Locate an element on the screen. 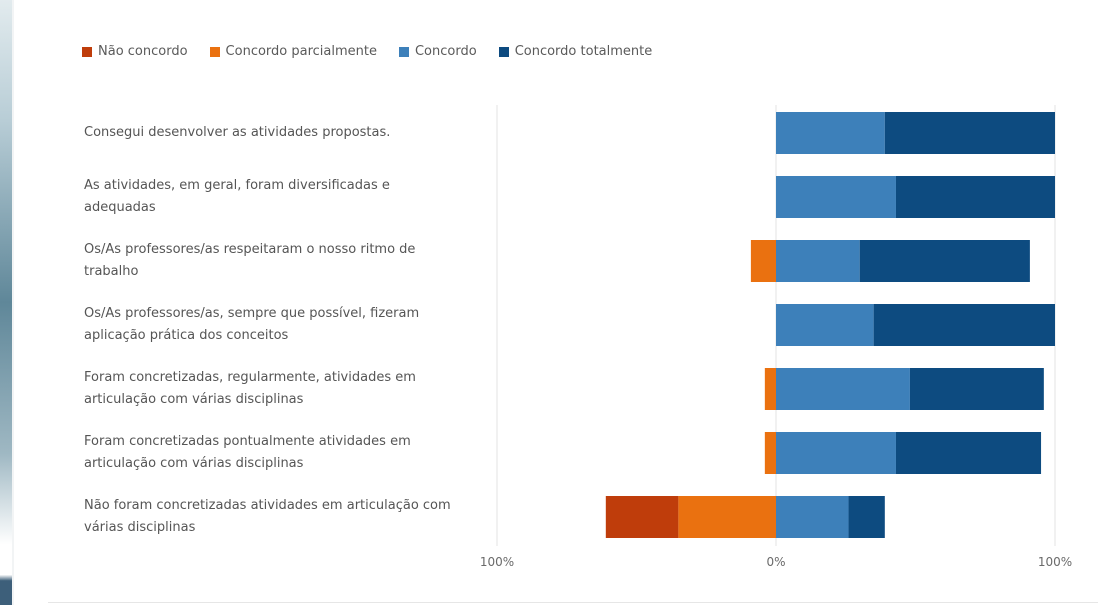 The width and height of the screenshot is (1099, 605). legend-label: Concordo parcialmente is located at coordinates (301, 51).